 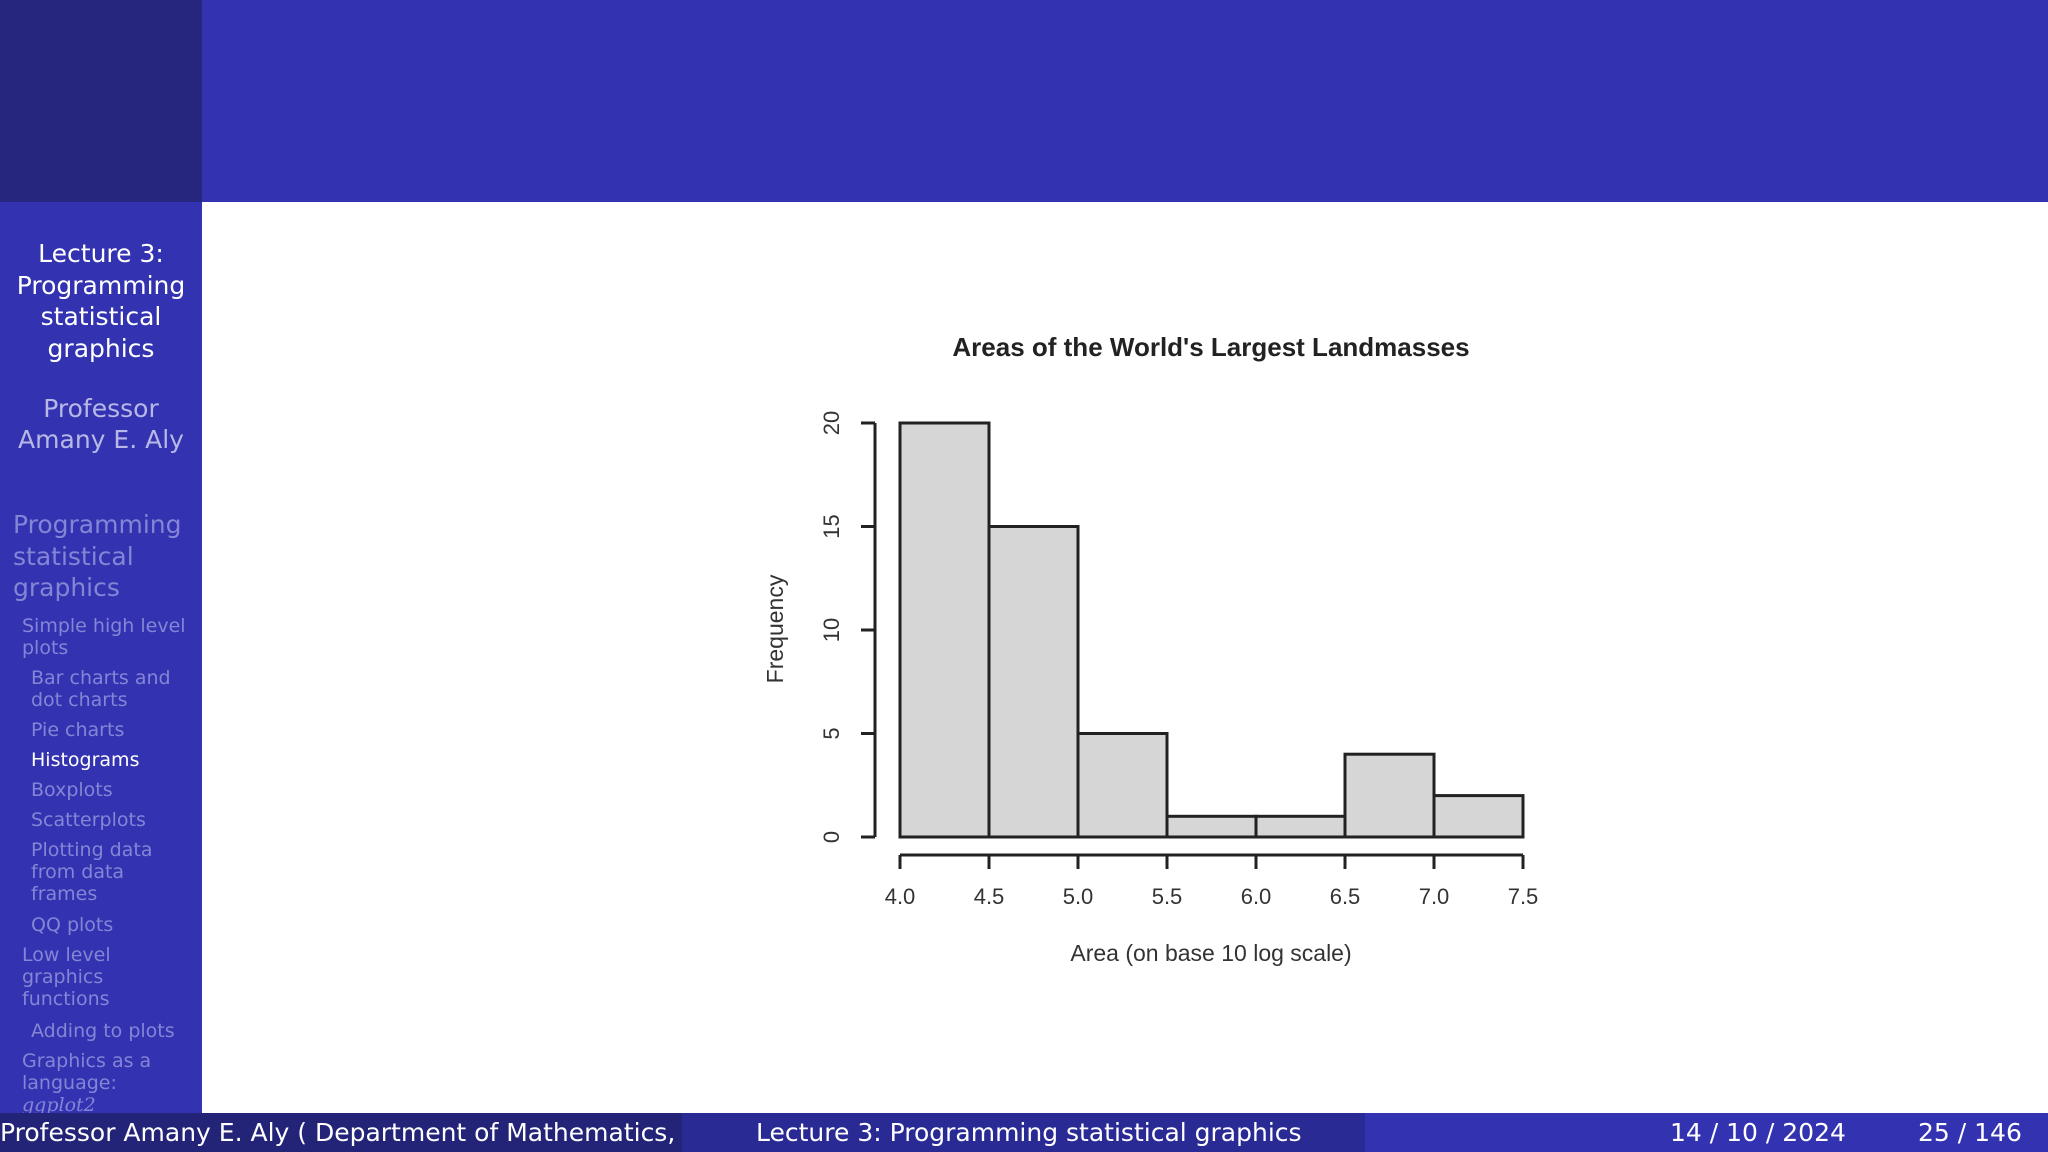 What do you see at coordinates (101, 316) in the screenshot?
I see `sidebar-title-line: statistical` at bounding box center [101, 316].